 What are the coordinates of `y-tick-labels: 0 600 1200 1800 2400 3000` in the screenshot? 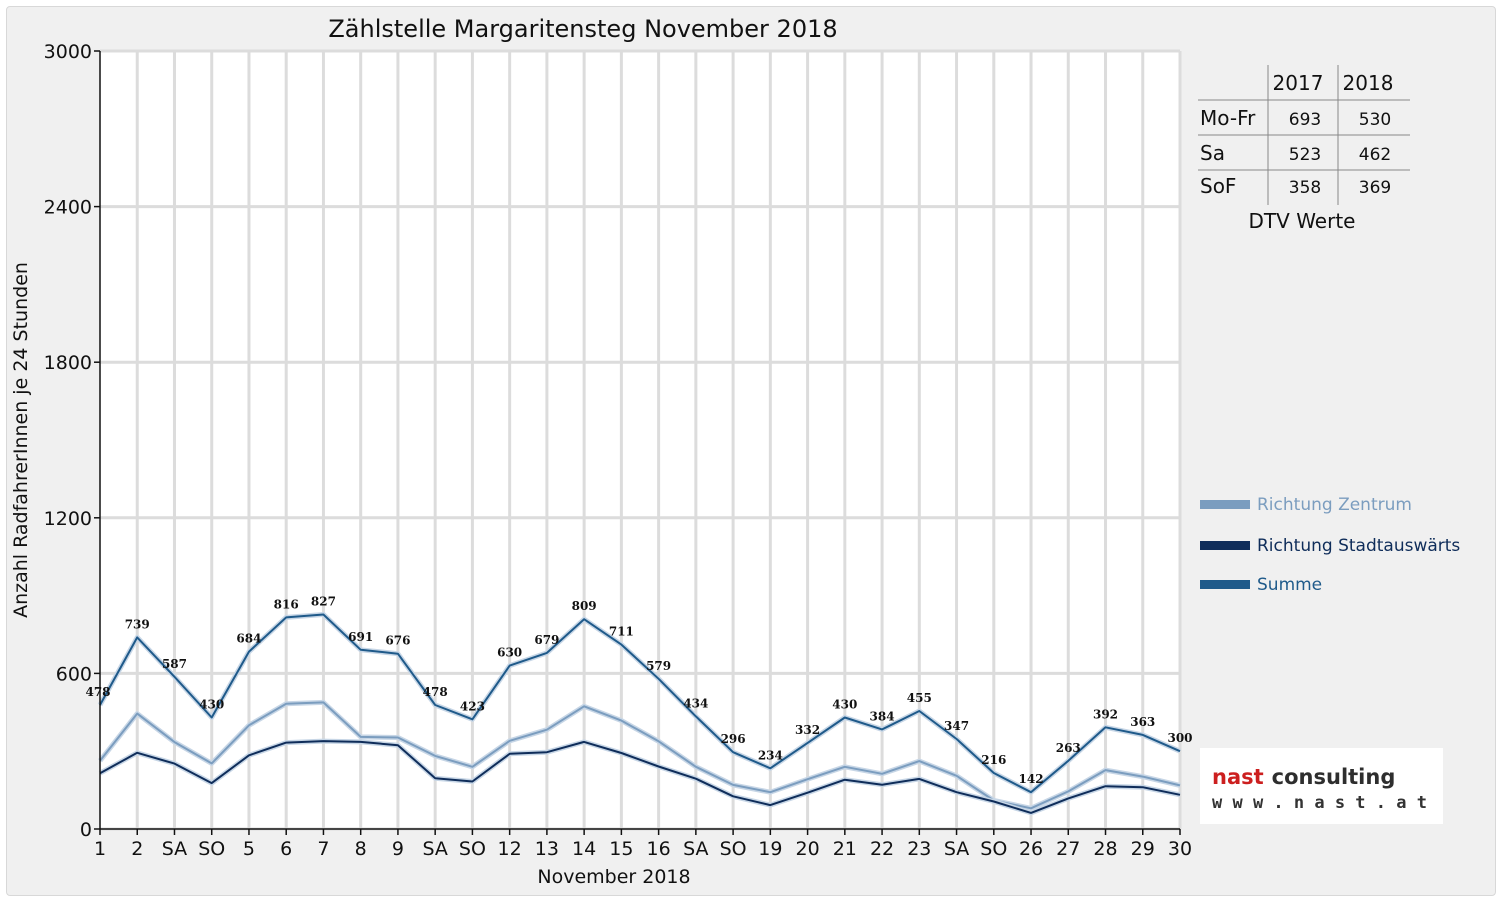 It's located at (72, 441).